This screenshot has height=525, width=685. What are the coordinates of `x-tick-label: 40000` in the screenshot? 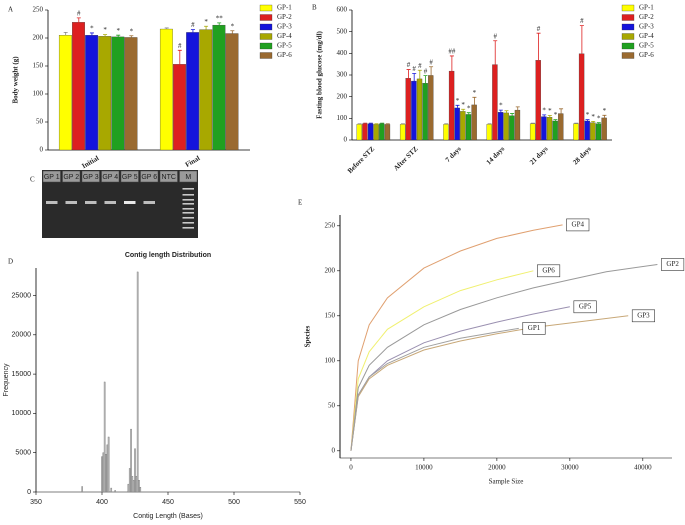 It's located at (643, 468).